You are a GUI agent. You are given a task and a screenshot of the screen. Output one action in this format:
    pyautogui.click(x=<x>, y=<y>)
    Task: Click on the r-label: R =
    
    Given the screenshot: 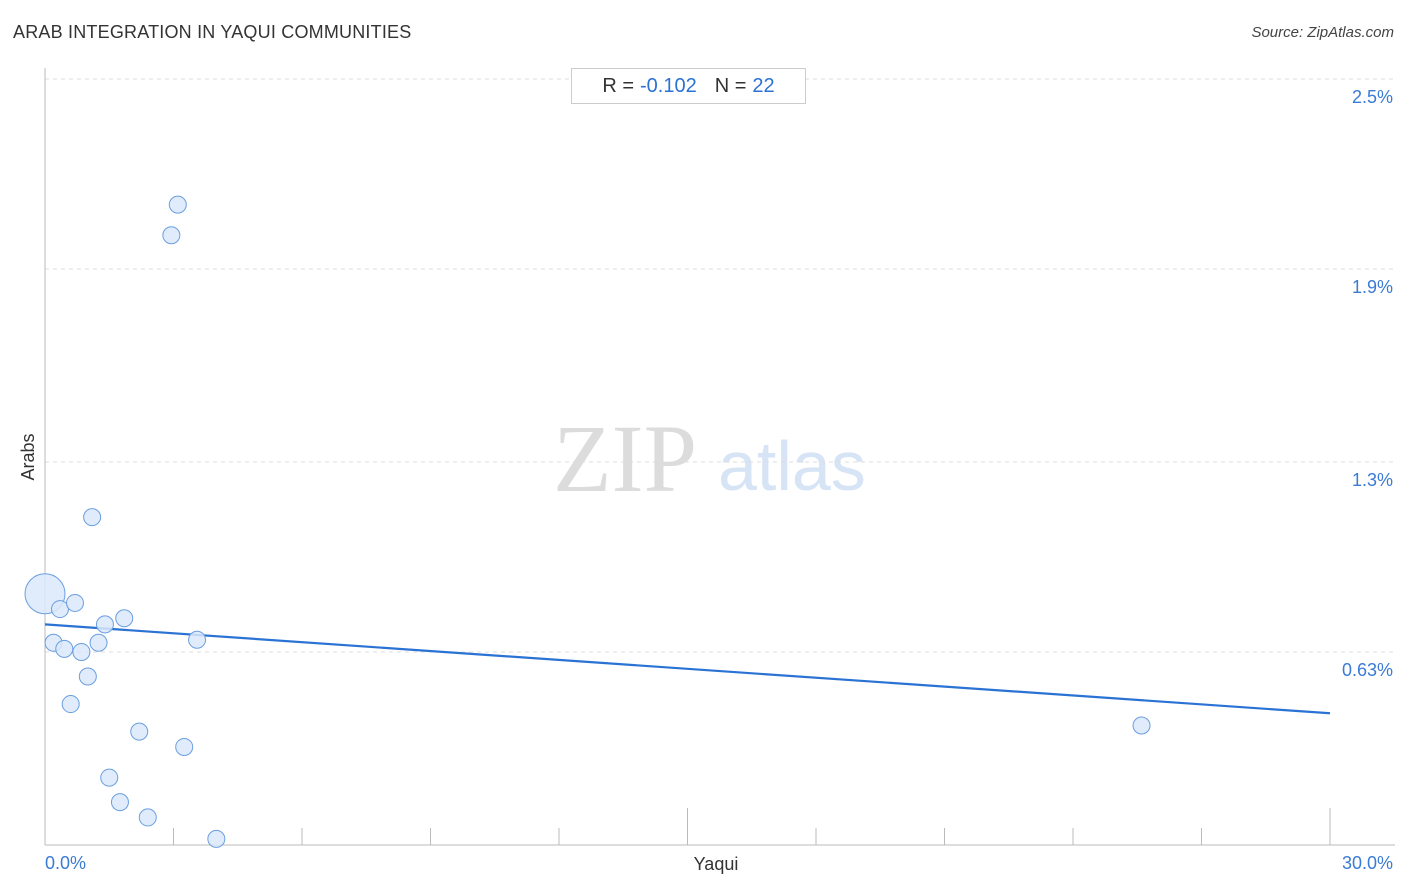 What is the action you would take?
    pyautogui.click(x=618, y=85)
    